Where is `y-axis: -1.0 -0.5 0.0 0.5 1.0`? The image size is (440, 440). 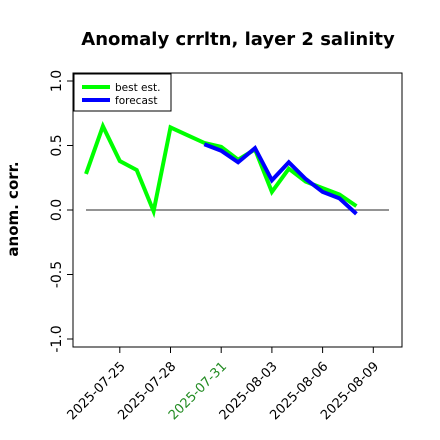
y-axis: -1.0 -0.5 0.0 0.5 1.0 is located at coordinates (61, 211).